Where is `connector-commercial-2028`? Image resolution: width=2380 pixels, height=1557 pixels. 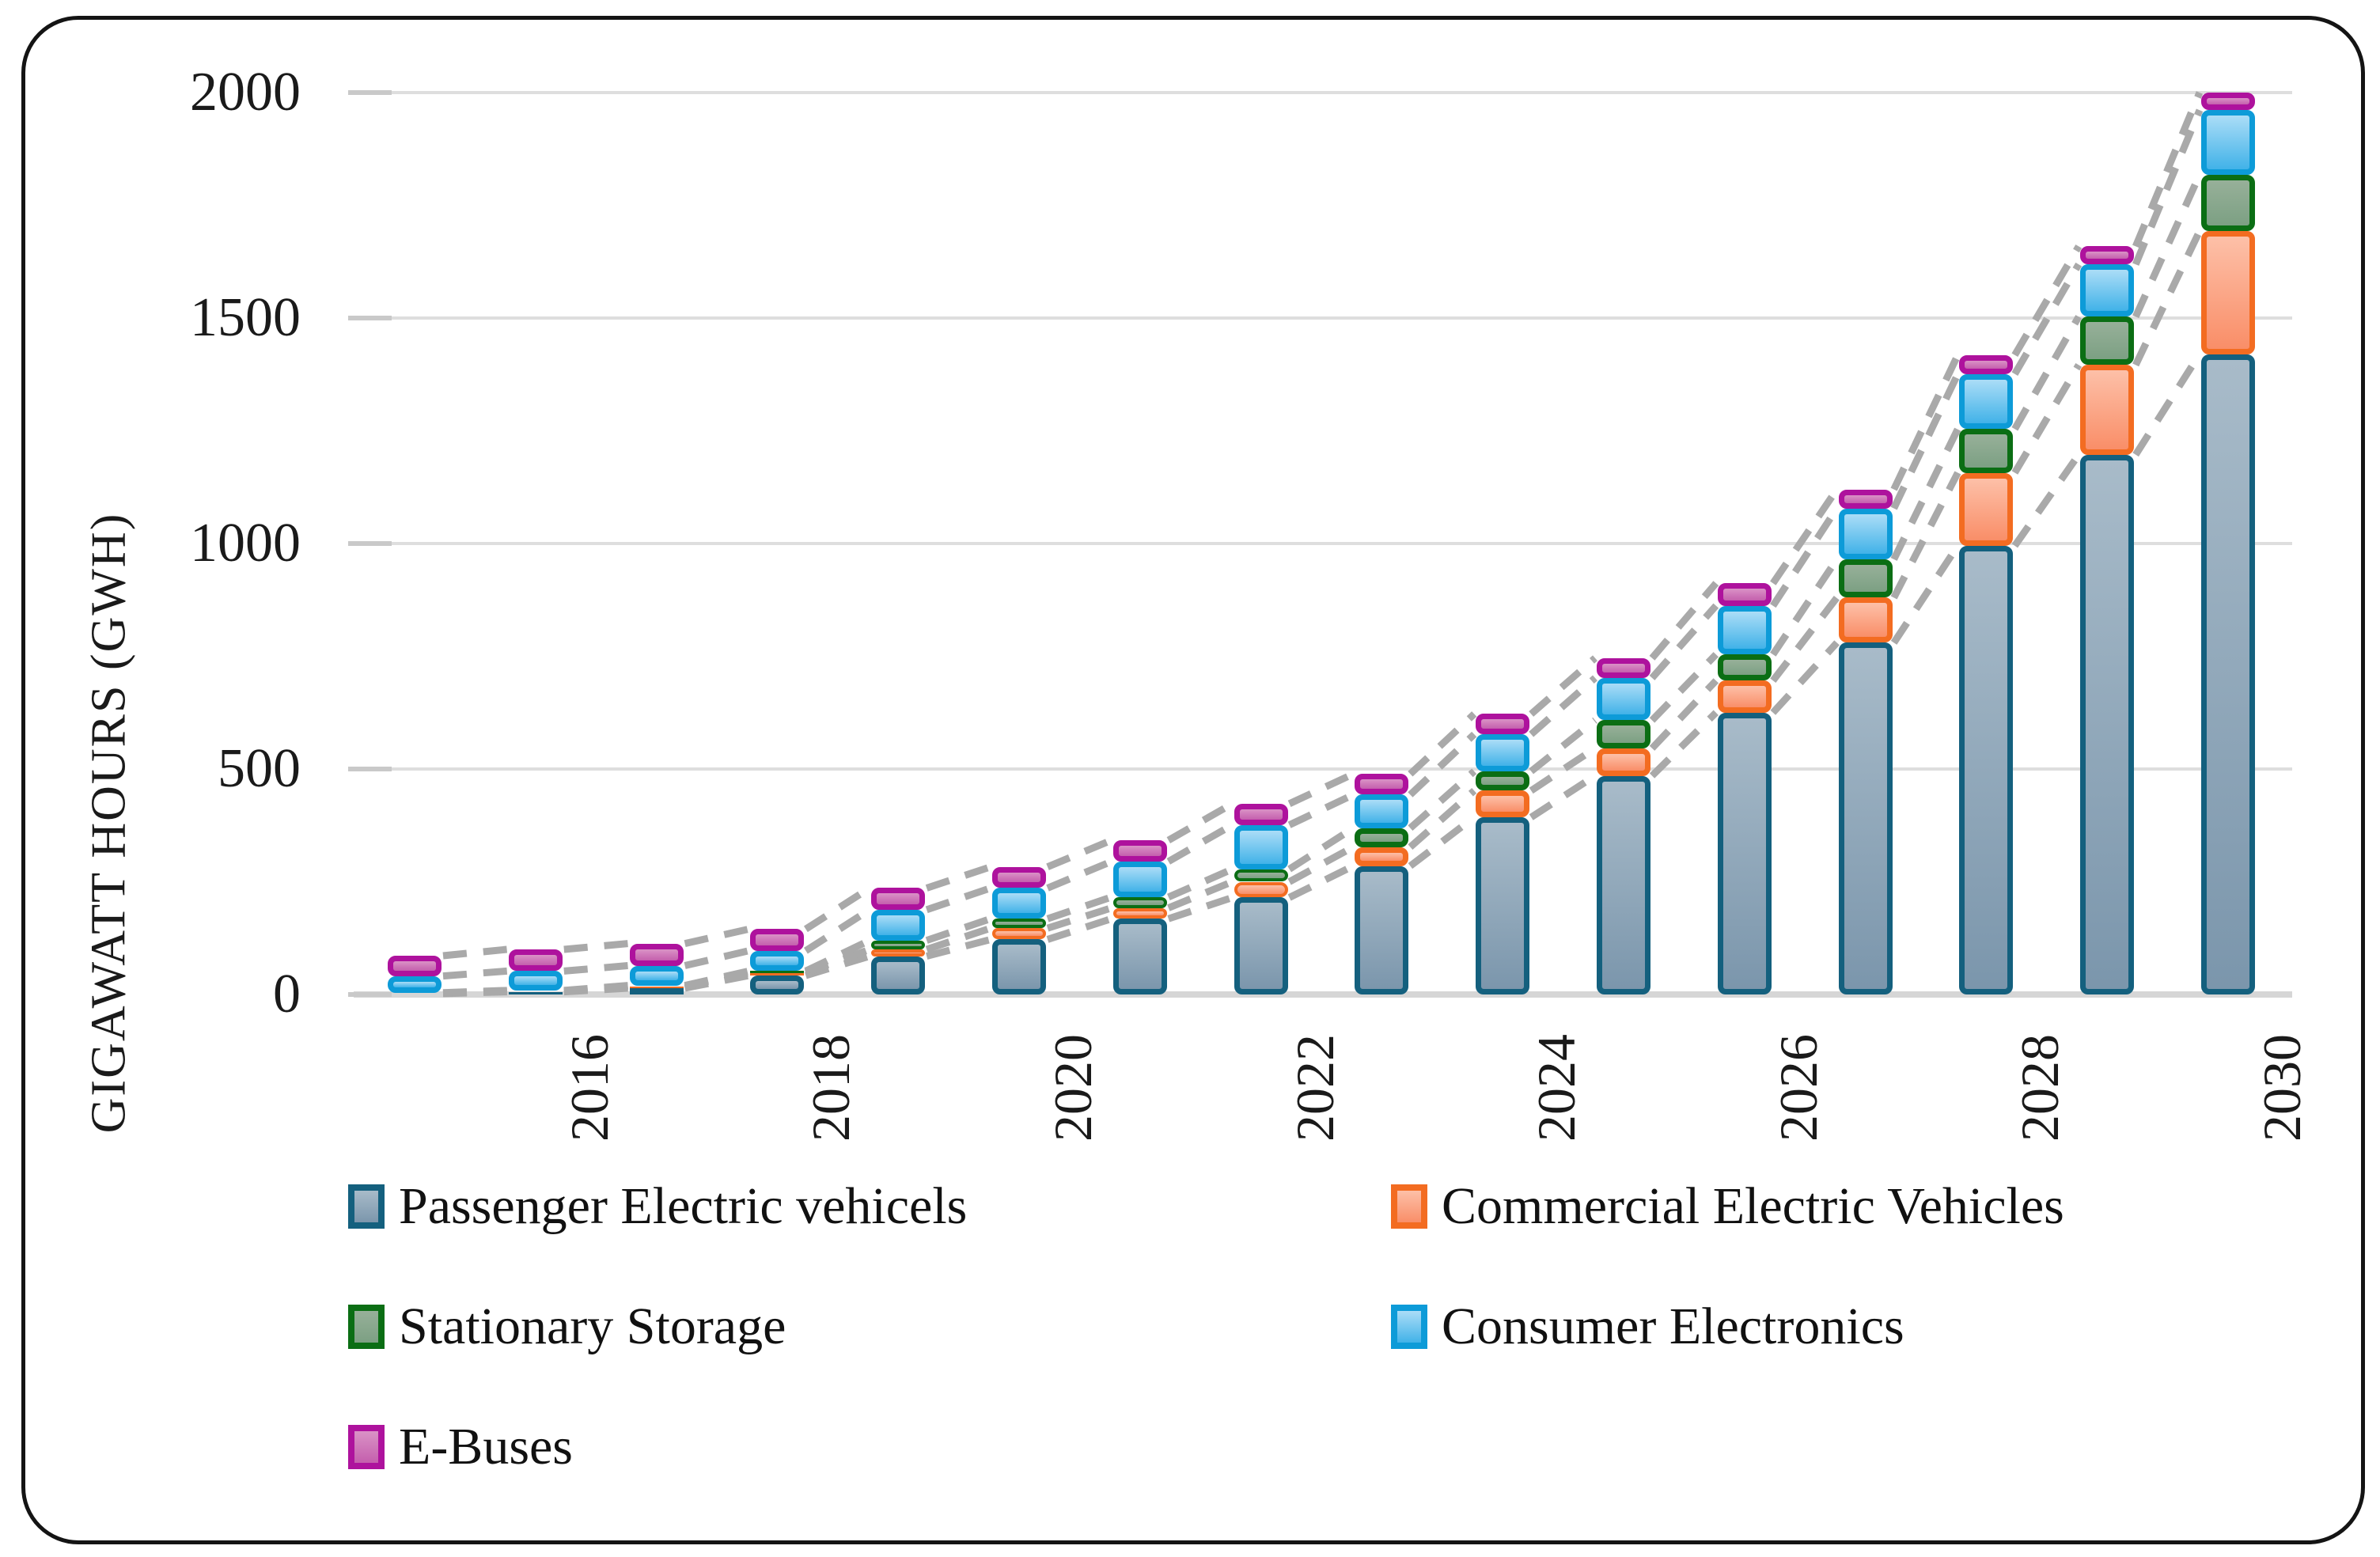 connector-commercial-2028 is located at coordinates (2046, 418).